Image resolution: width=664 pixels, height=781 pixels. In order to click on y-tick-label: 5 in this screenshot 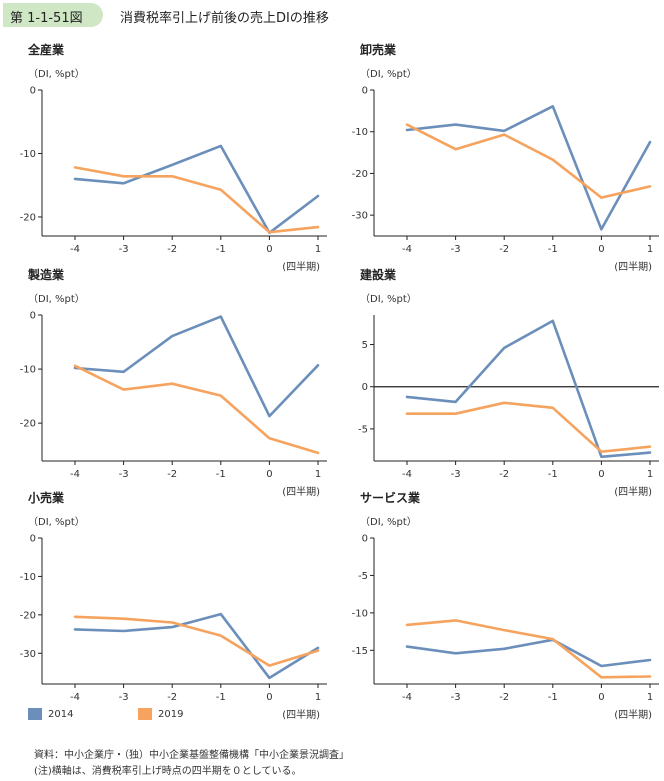, I will do `click(365, 345)`.